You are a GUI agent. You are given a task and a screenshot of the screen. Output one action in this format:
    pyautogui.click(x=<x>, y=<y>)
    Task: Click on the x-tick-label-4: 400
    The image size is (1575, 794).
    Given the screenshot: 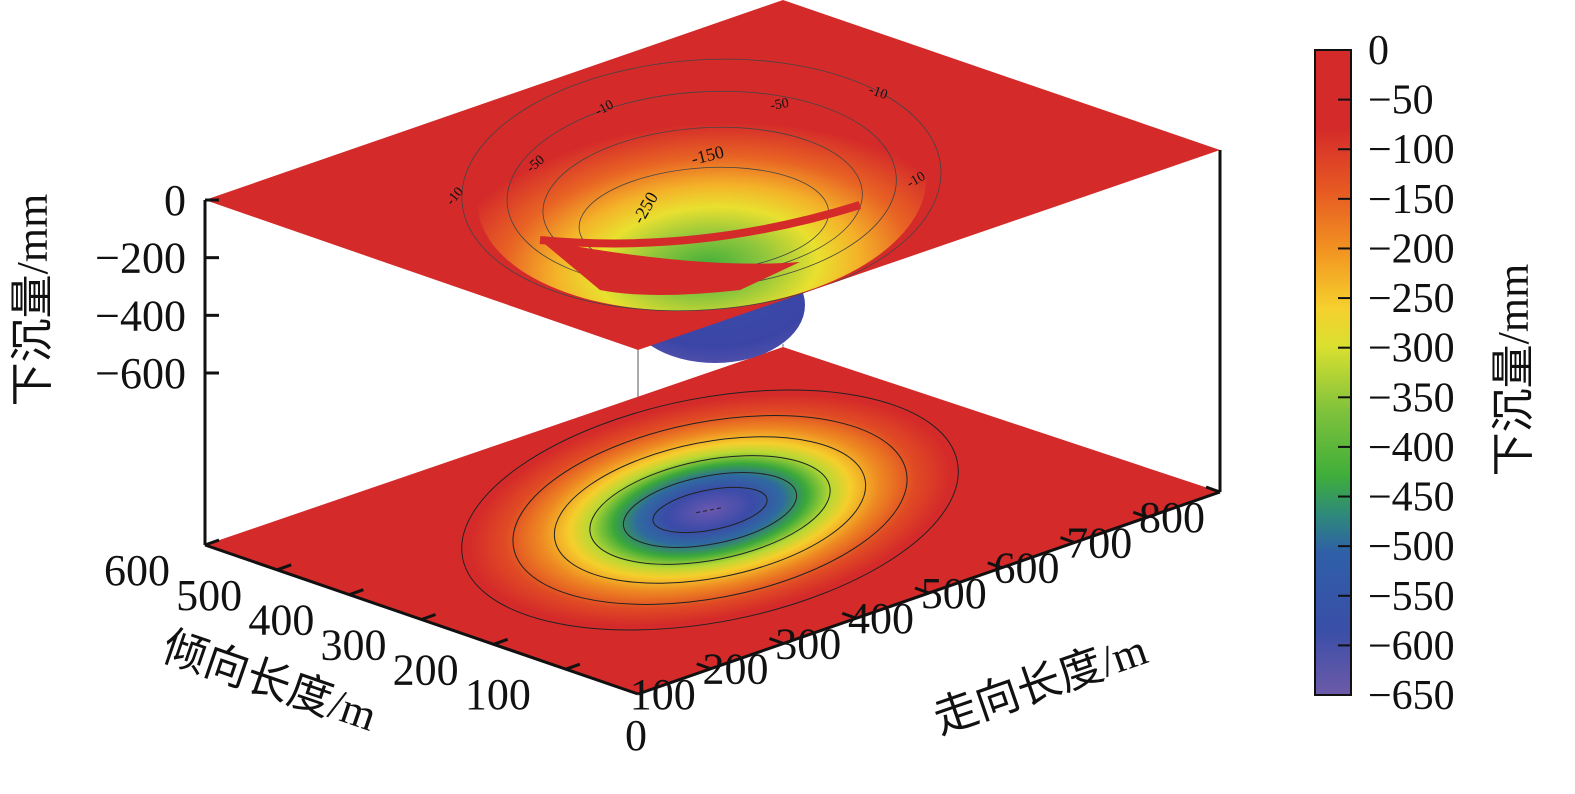 What is the action you would take?
    pyautogui.click(x=881, y=618)
    